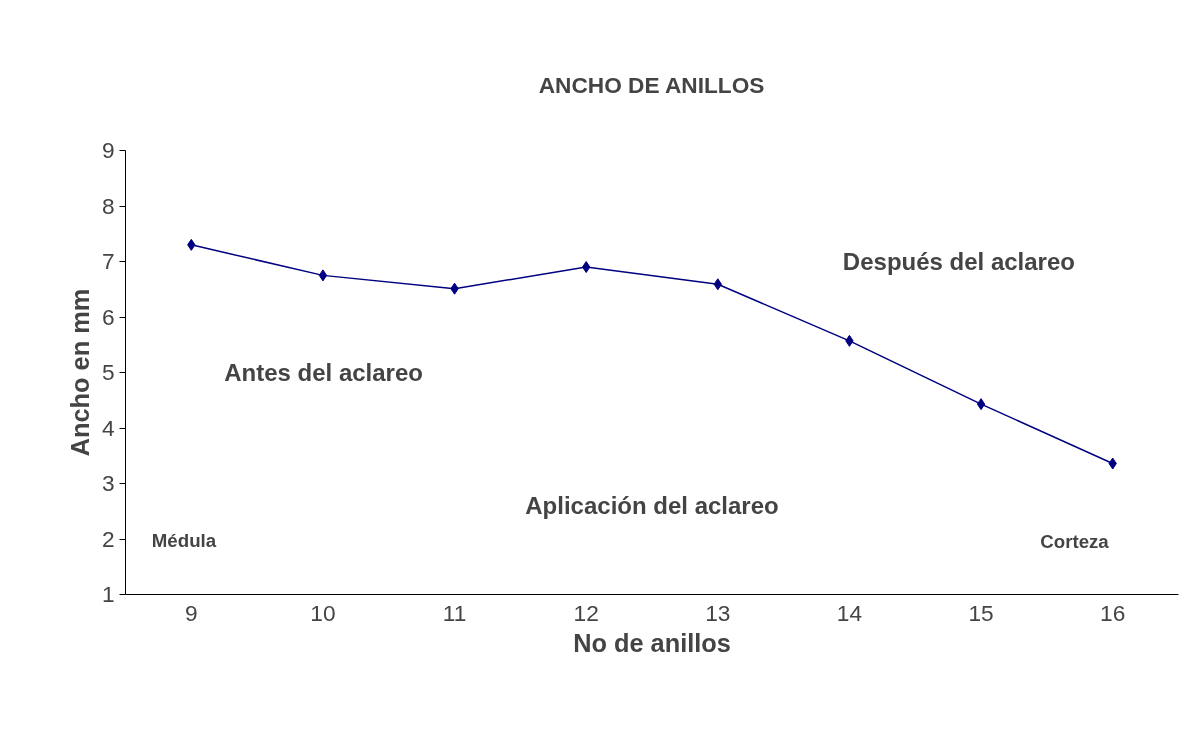 This screenshot has height=733, width=1204. I want to click on y-tick-label: 9, so click(108, 150).